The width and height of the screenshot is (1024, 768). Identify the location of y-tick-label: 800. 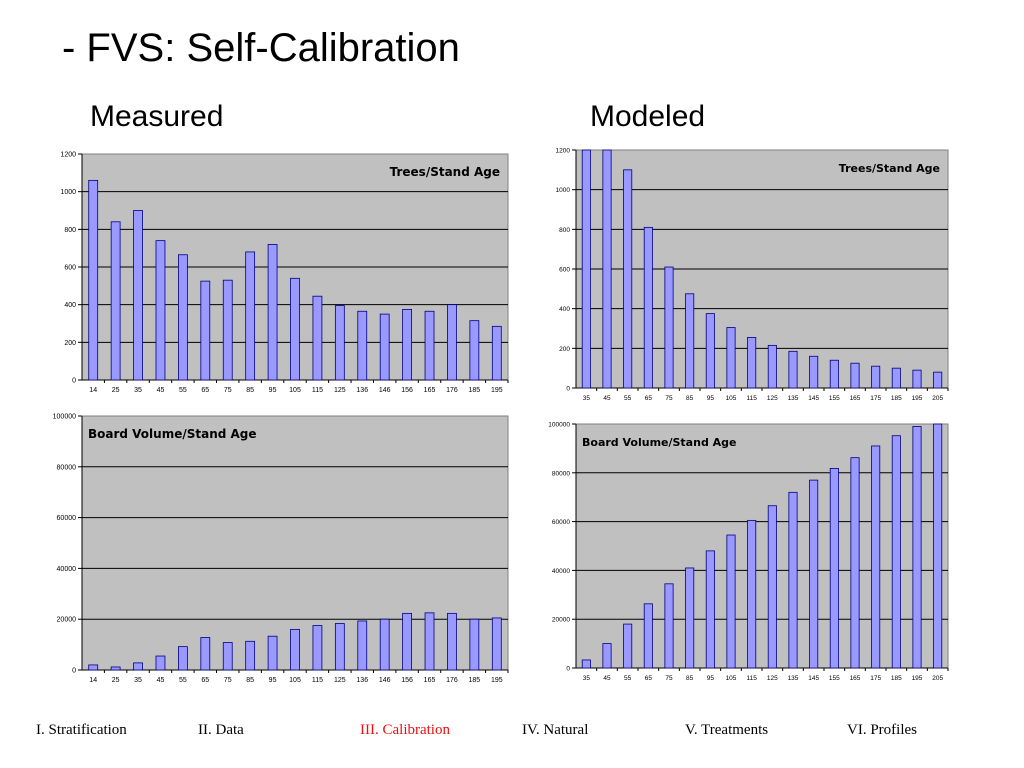
(564, 230).